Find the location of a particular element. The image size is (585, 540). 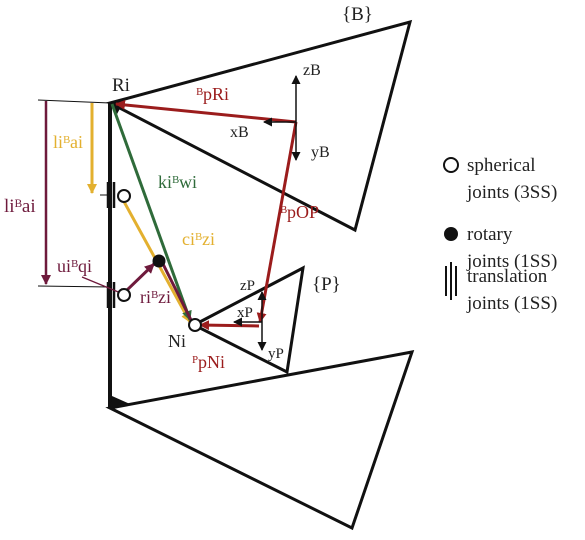

legend-spherical-line1: spherical is located at coordinates (501, 165).